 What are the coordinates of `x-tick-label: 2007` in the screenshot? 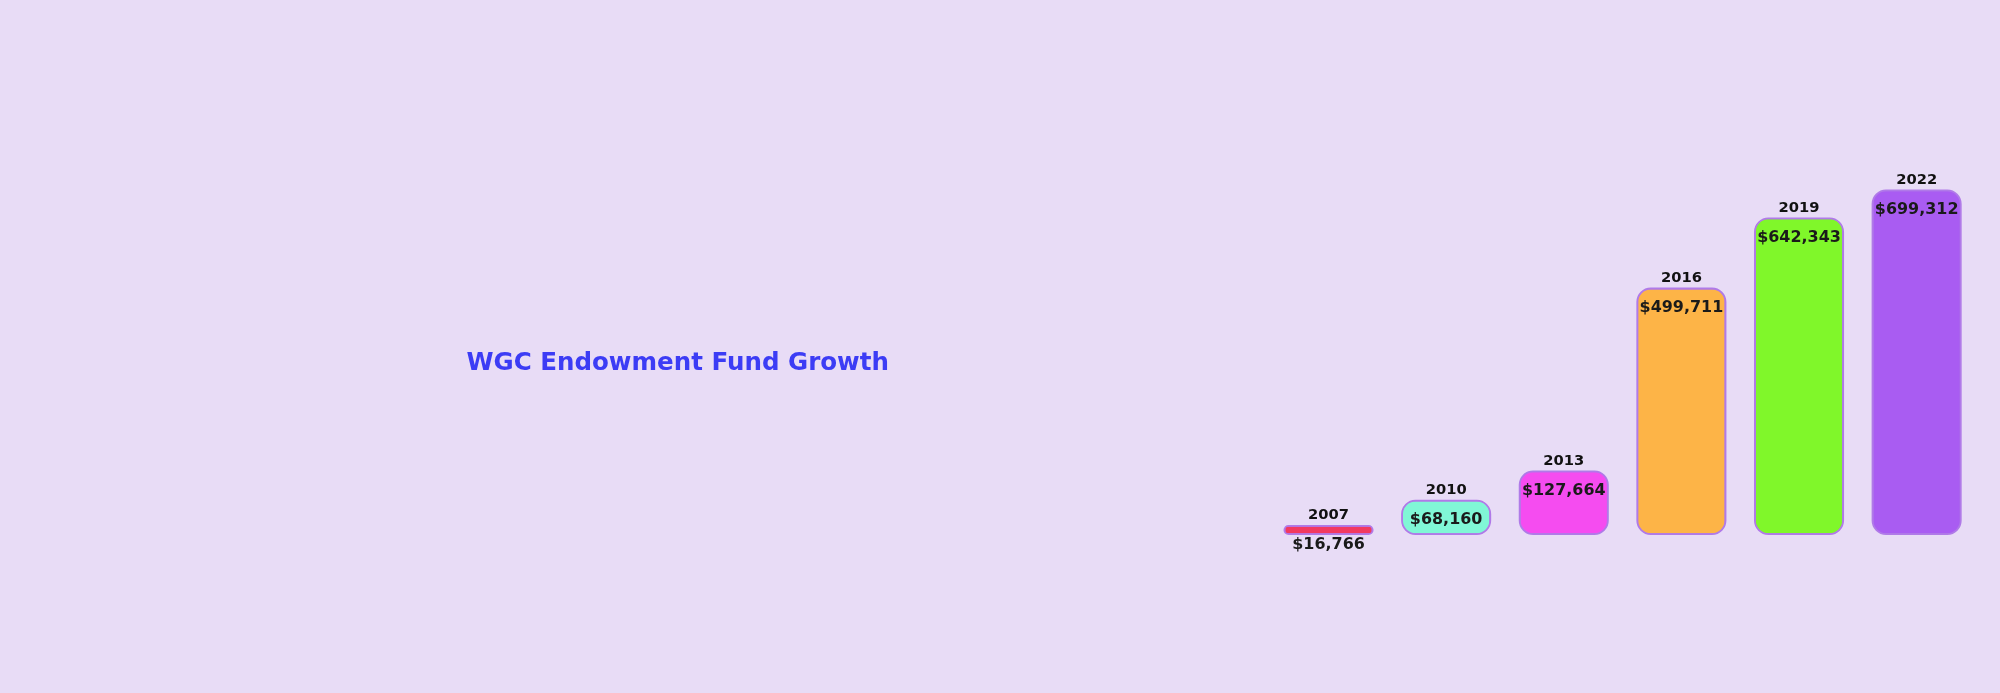 It's located at (1329, 514).